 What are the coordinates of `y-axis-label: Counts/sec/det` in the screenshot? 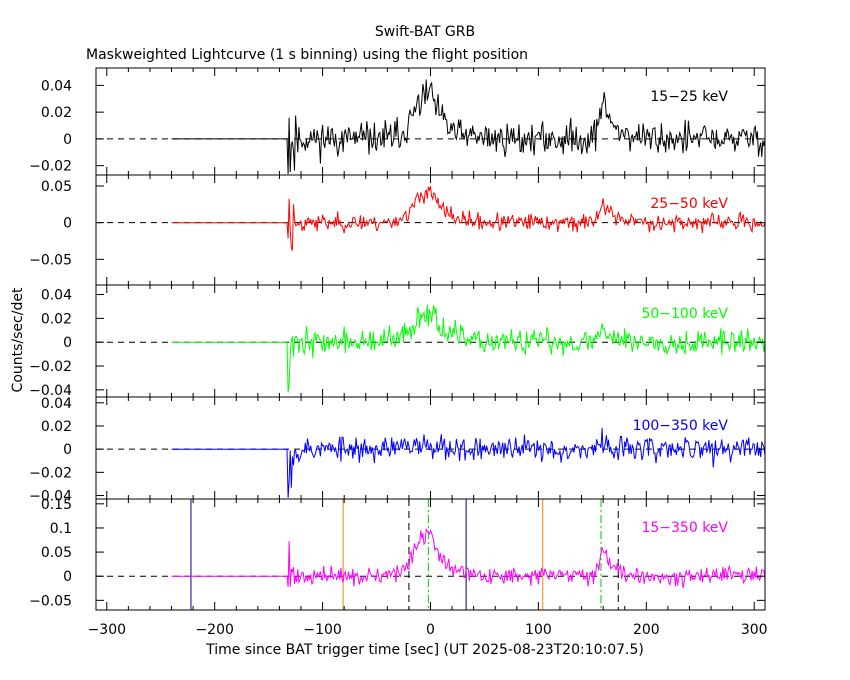 It's located at (18, 339).